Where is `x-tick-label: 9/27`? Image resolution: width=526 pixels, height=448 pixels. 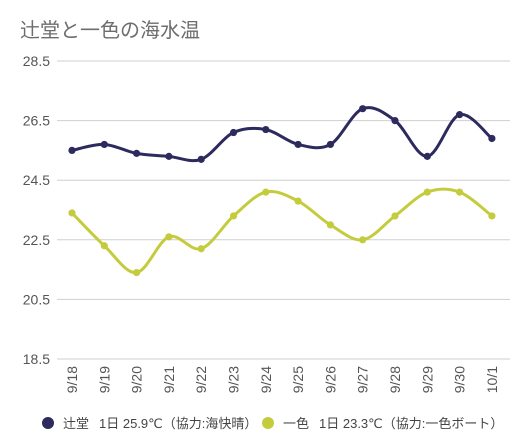 x-tick-label: 9/27 is located at coordinates (363, 379).